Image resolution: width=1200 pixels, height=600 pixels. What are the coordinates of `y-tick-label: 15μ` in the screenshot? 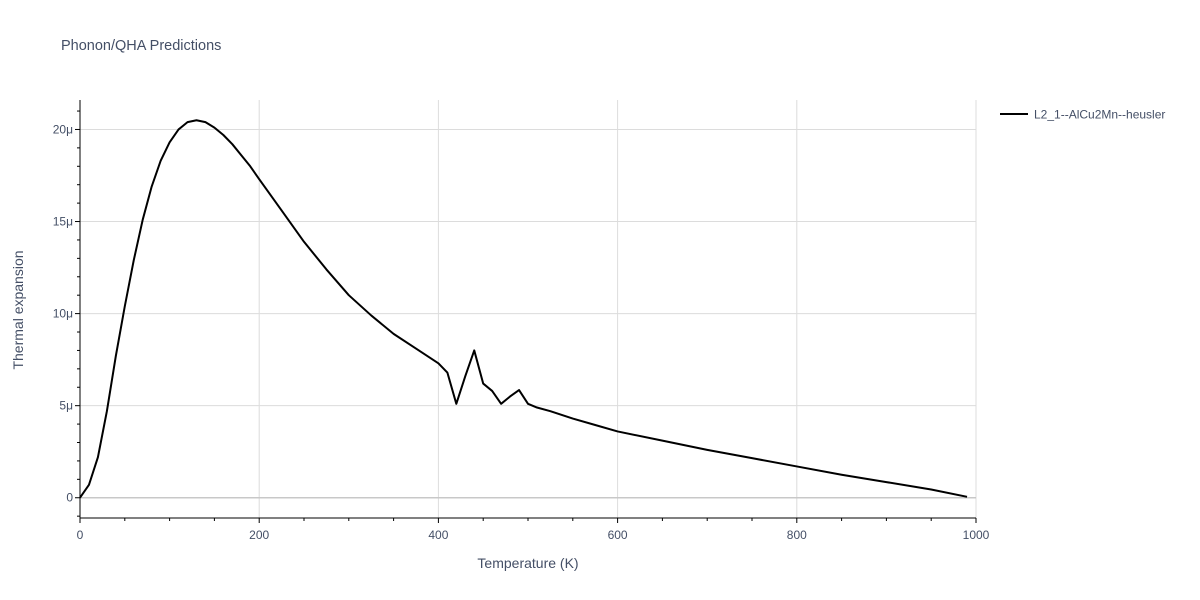 It's located at (63, 222).